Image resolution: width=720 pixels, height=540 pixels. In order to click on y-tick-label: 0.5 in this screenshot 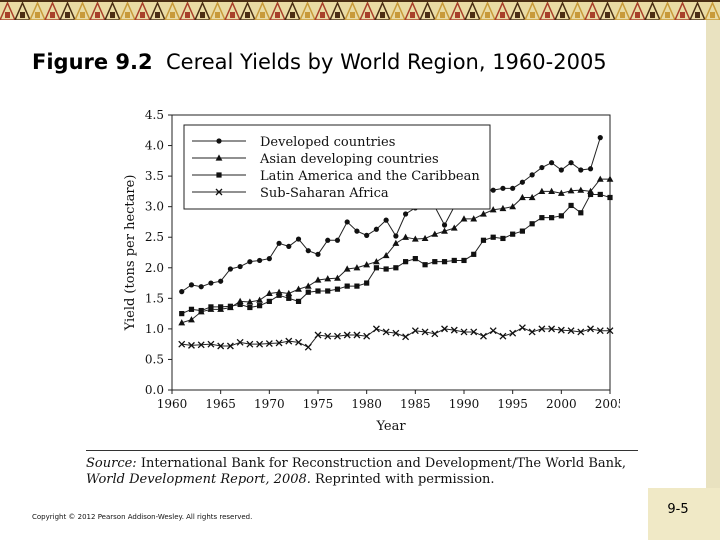, I will do `click(154, 359)`.